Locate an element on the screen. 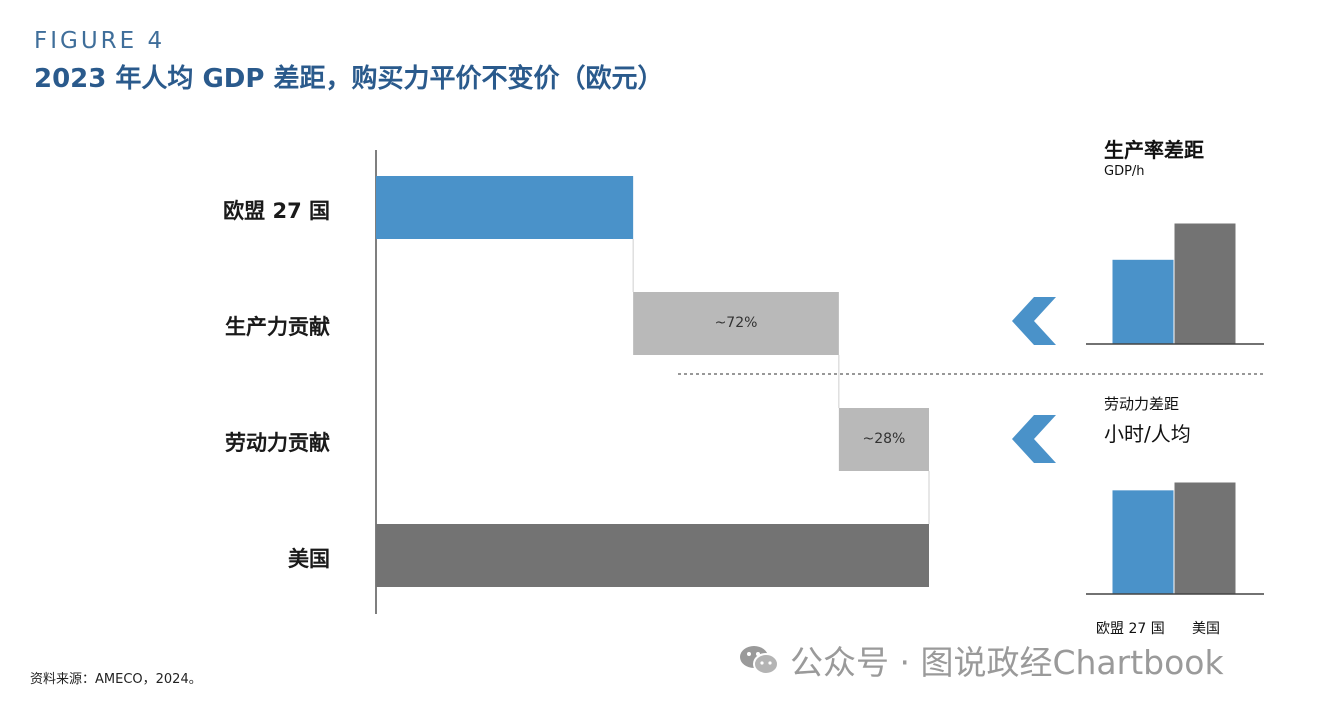 The height and width of the screenshot is (720, 1318). category-label: 欧盟 27 国 is located at coordinates (276, 210).